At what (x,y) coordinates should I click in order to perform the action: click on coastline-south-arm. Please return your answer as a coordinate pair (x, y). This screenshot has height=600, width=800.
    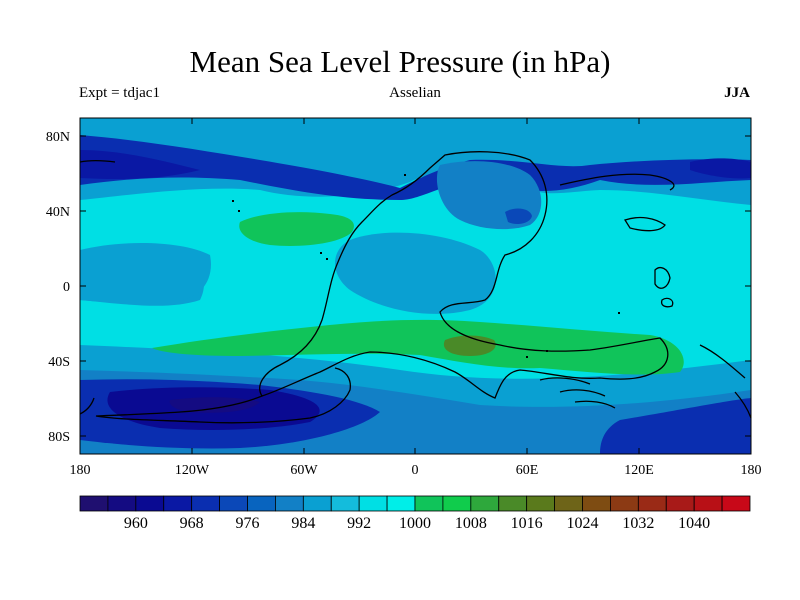
    Looking at the image, I should click on (223, 395).